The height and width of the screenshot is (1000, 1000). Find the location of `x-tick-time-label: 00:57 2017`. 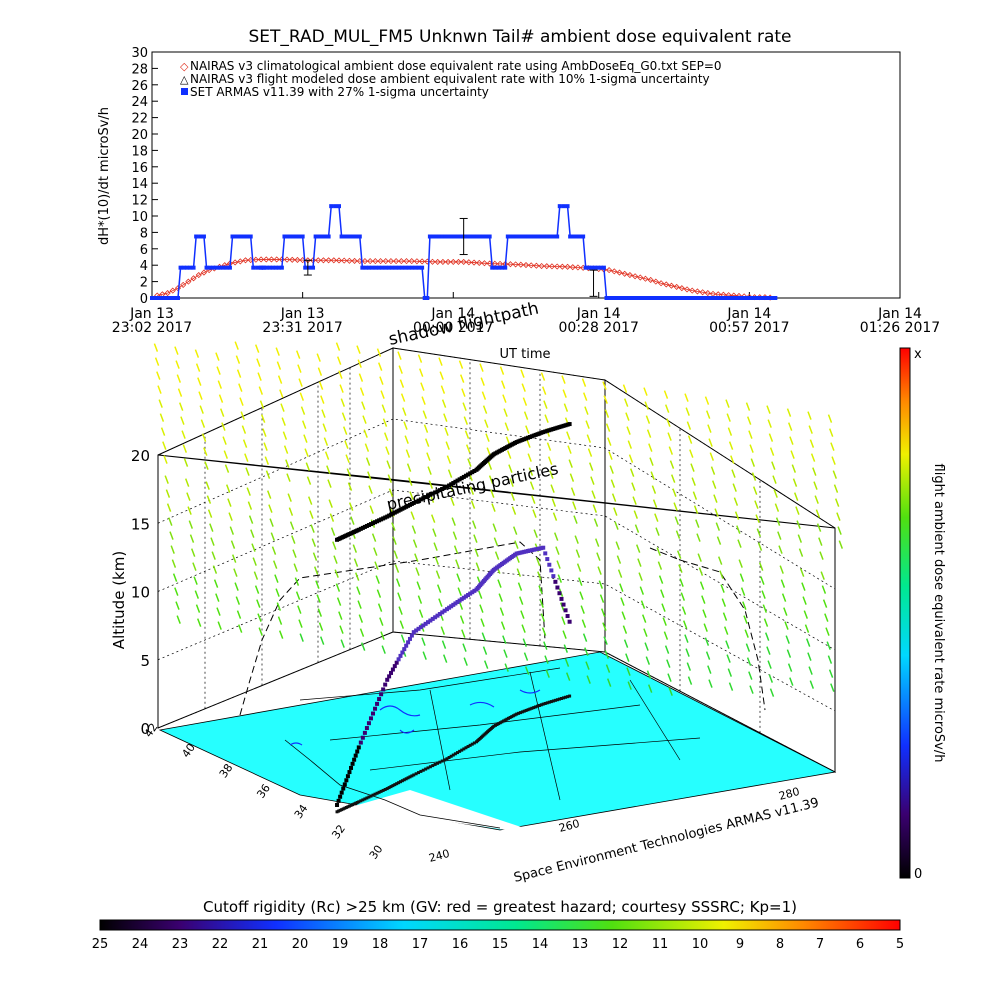

x-tick-time-label: 00:57 2017 is located at coordinates (749, 328).